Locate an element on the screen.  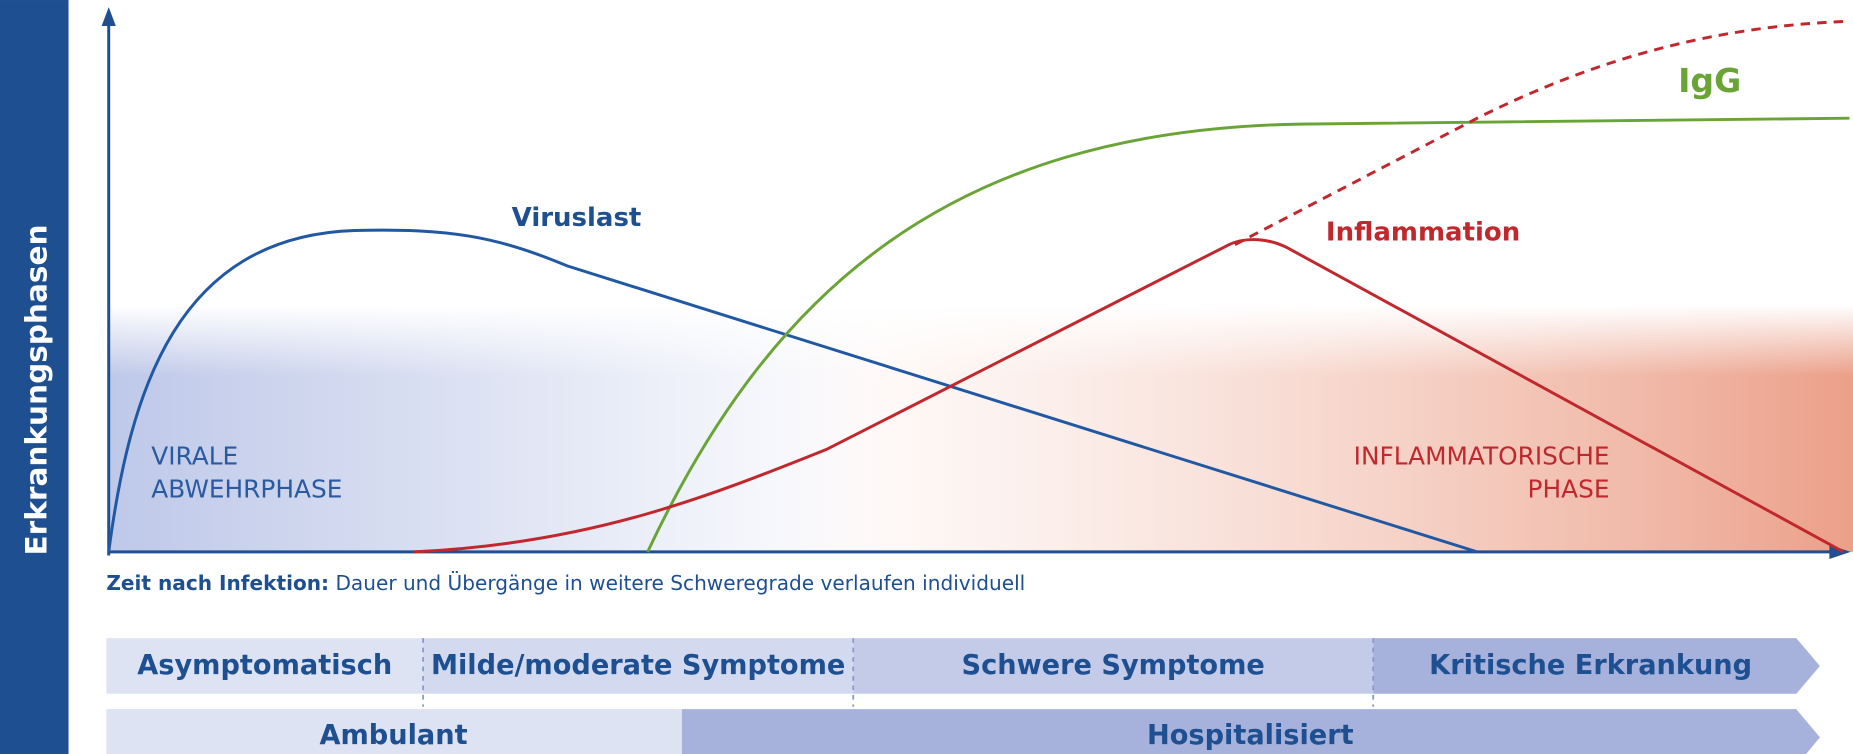
separators is located at coordinates (898, 672).